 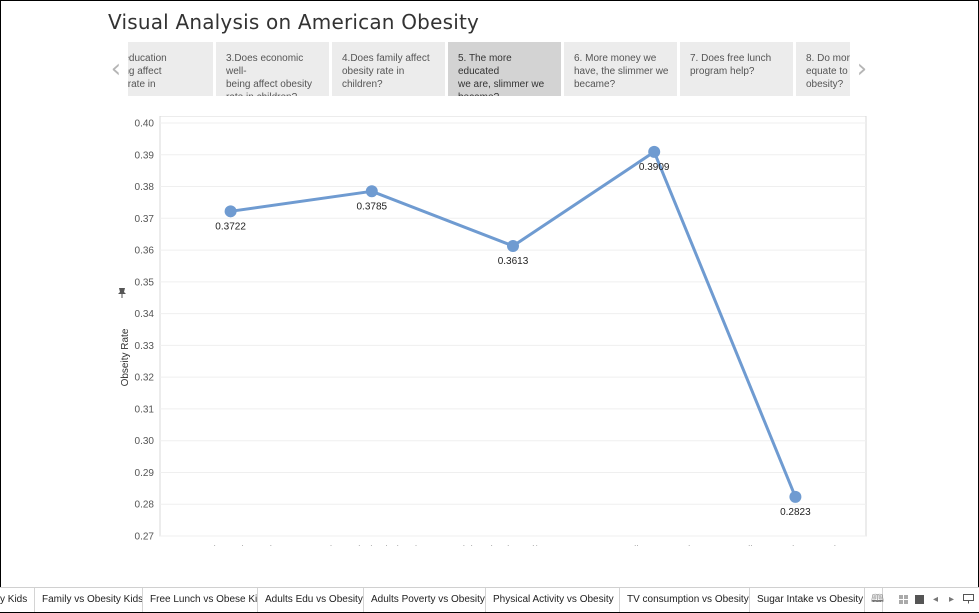 What do you see at coordinates (269, 84) in the screenshot?
I see `story-card-line: being affect obesity` at bounding box center [269, 84].